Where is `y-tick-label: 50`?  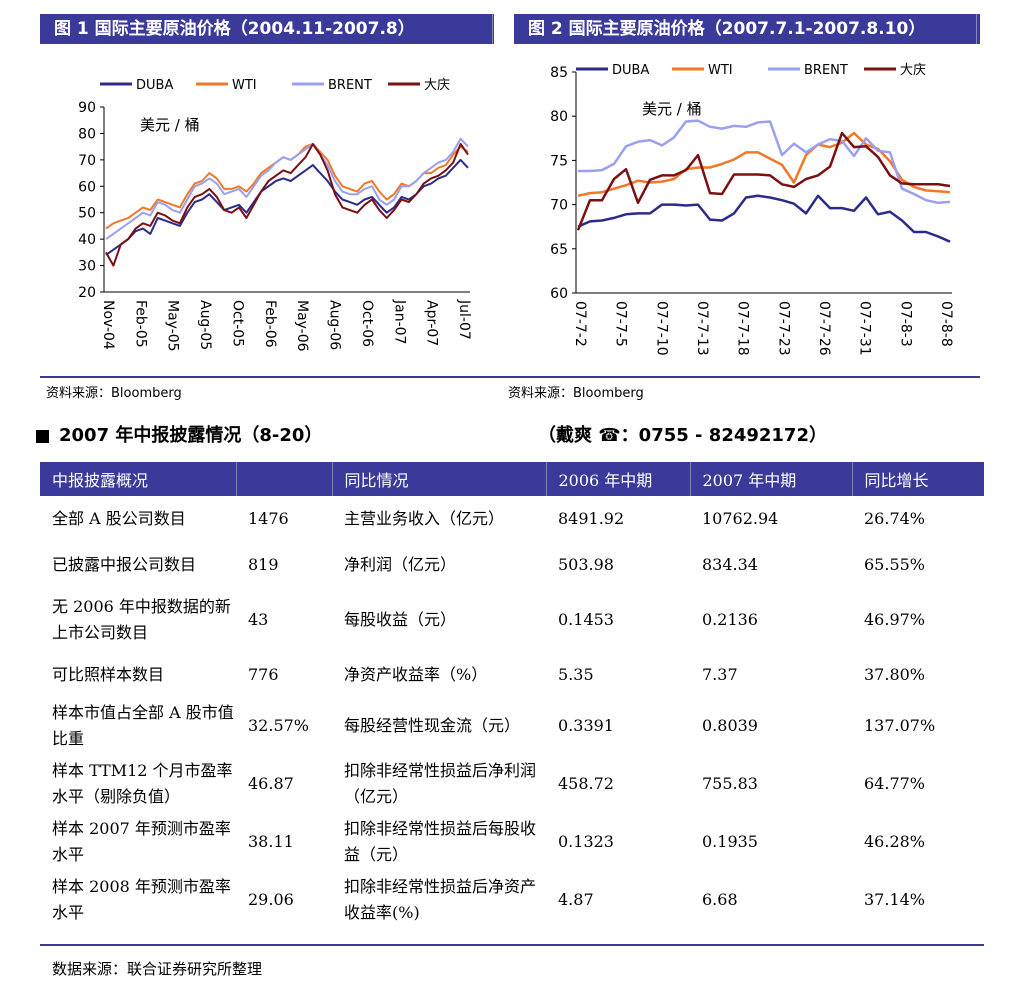
y-tick-label: 50 is located at coordinates (87, 214).